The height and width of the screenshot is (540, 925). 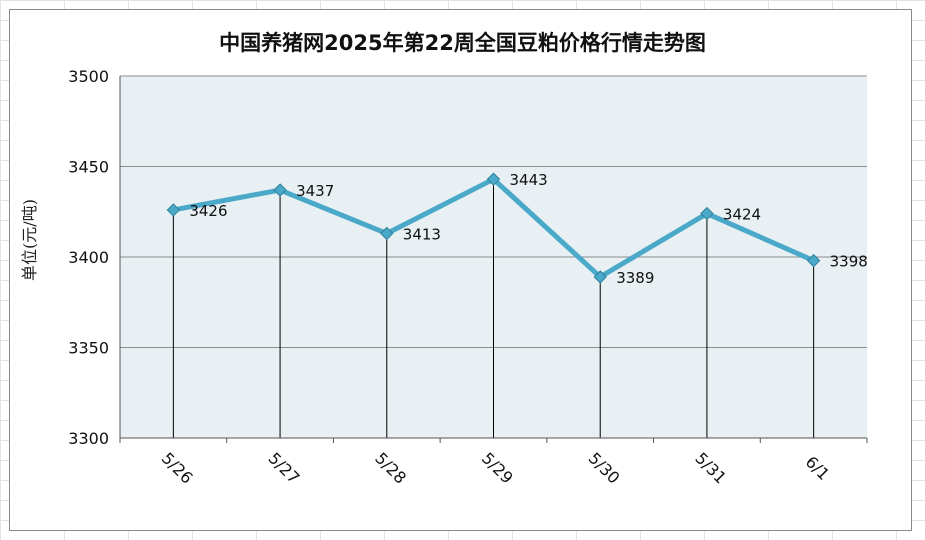 What do you see at coordinates (284, 468) in the screenshot?
I see `x-tick-label: 5/27` at bounding box center [284, 468].